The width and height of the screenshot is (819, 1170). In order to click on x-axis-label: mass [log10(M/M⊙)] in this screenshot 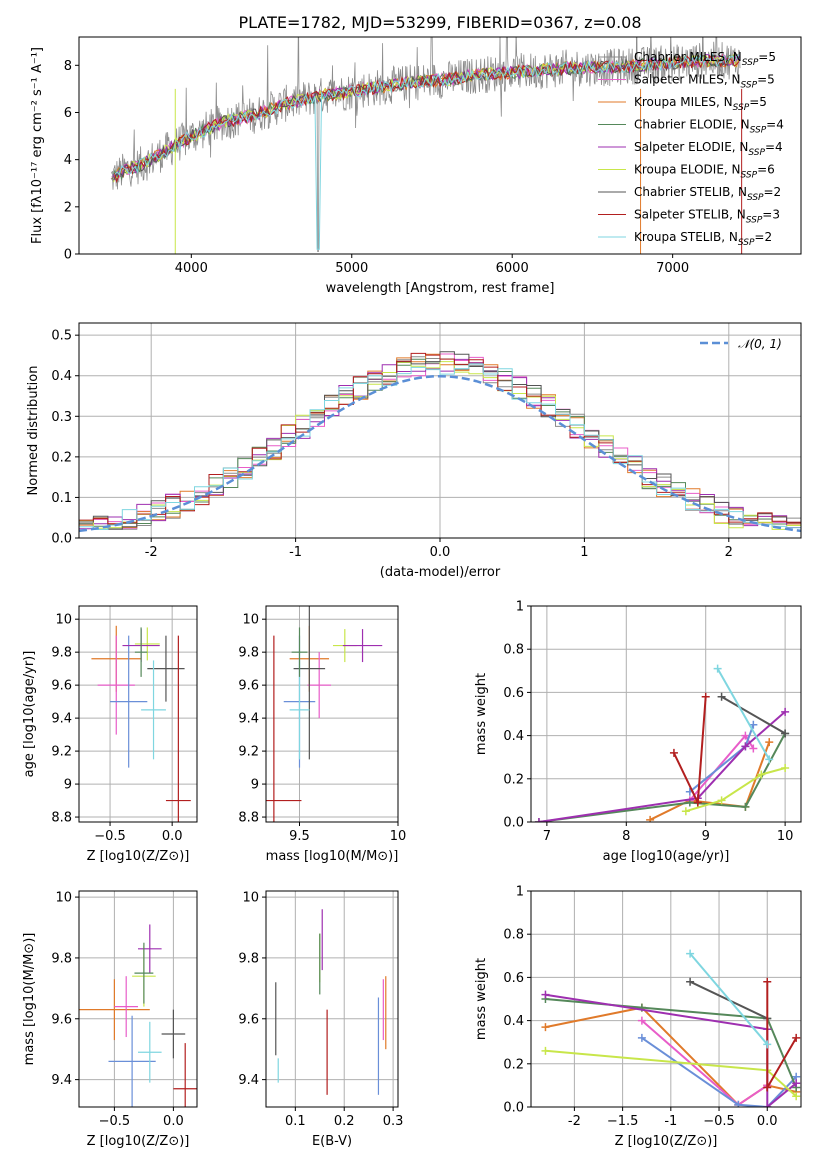, I will do `click(332, 856)`.